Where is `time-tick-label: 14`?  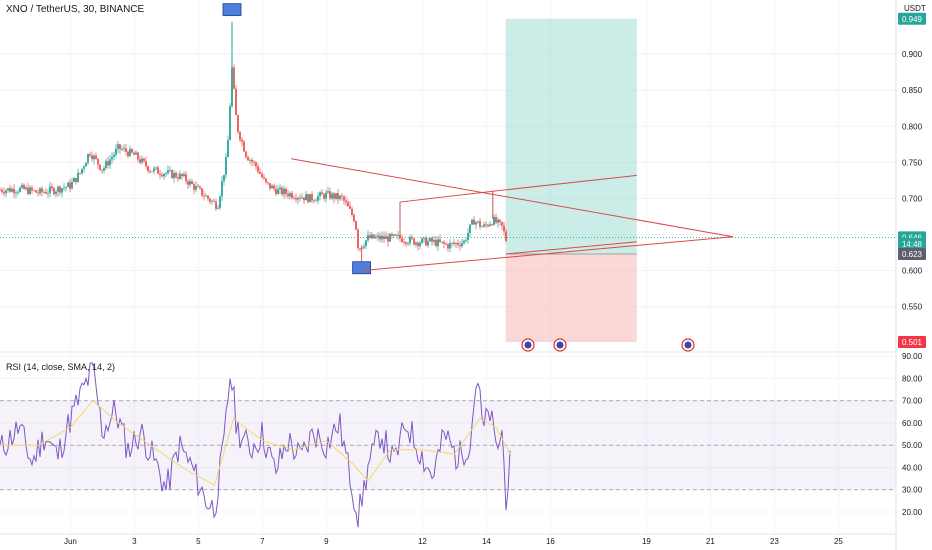 time-tick-label: 14 is located at coordinates (486, 541).